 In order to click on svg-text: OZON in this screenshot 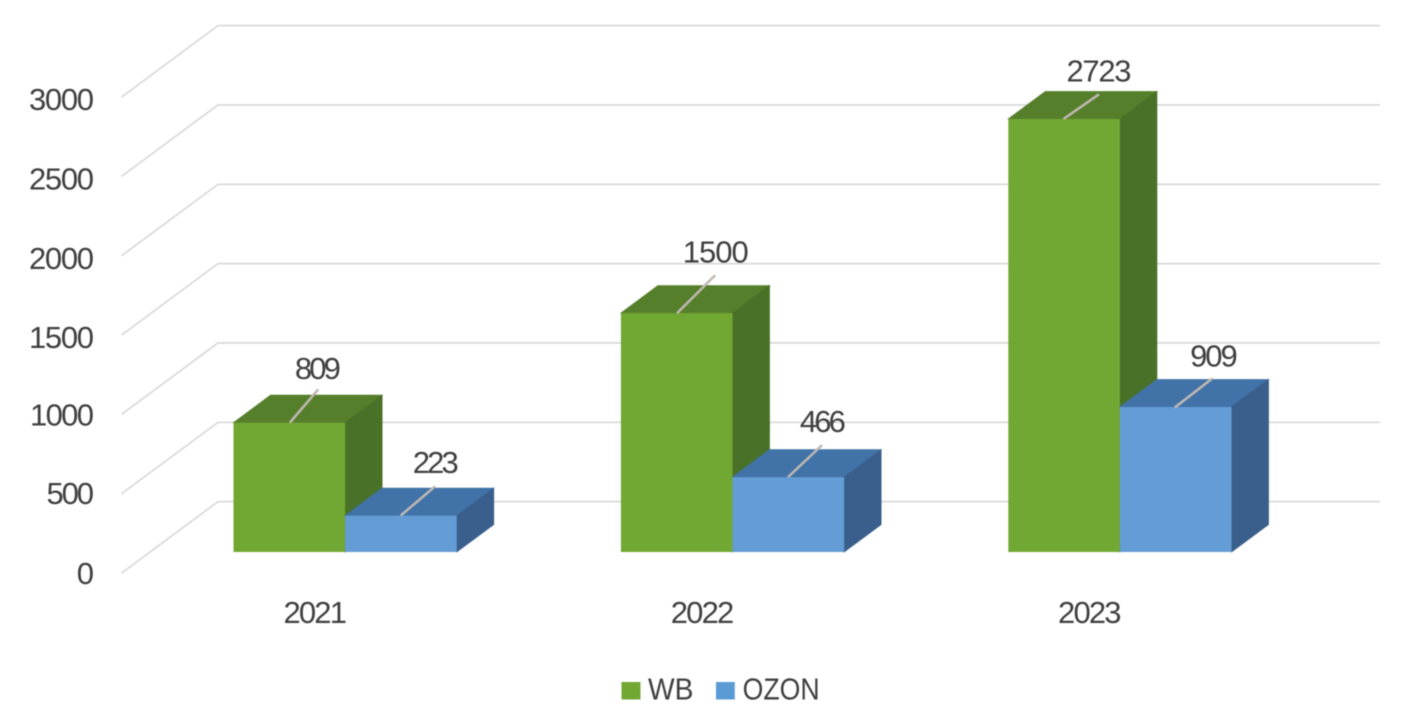, I will do `click(781, 689)`.